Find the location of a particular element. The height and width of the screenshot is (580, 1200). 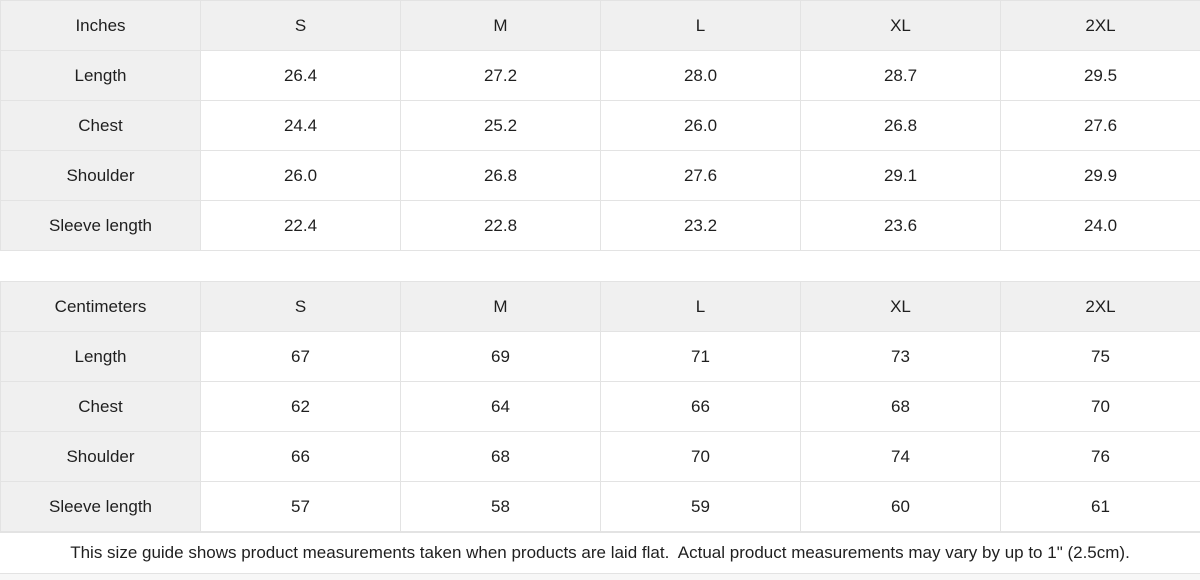

cm-col-header-xl: XL is located at coordinates (900, 306).